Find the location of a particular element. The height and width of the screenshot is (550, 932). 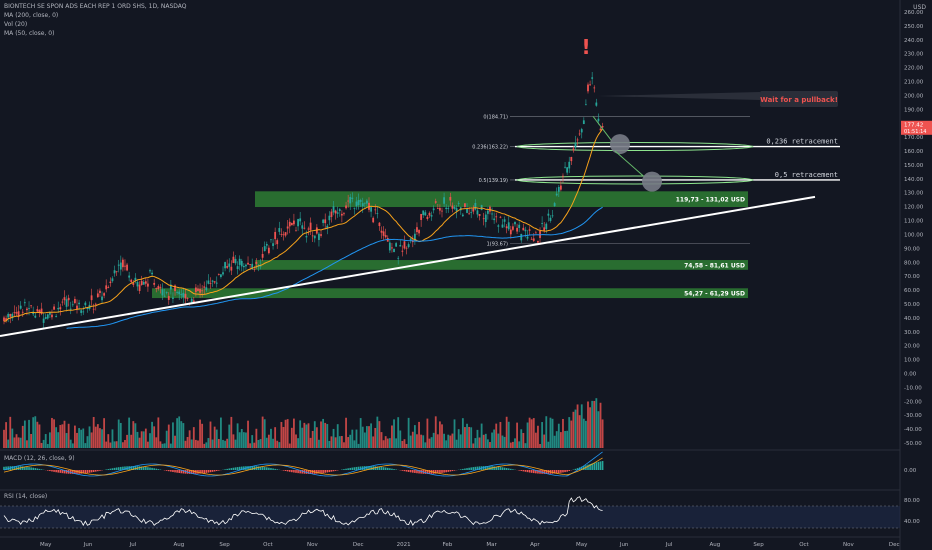

indicator-ma200-label: MA (200, close, 0) is located at coordinates (31, 15).